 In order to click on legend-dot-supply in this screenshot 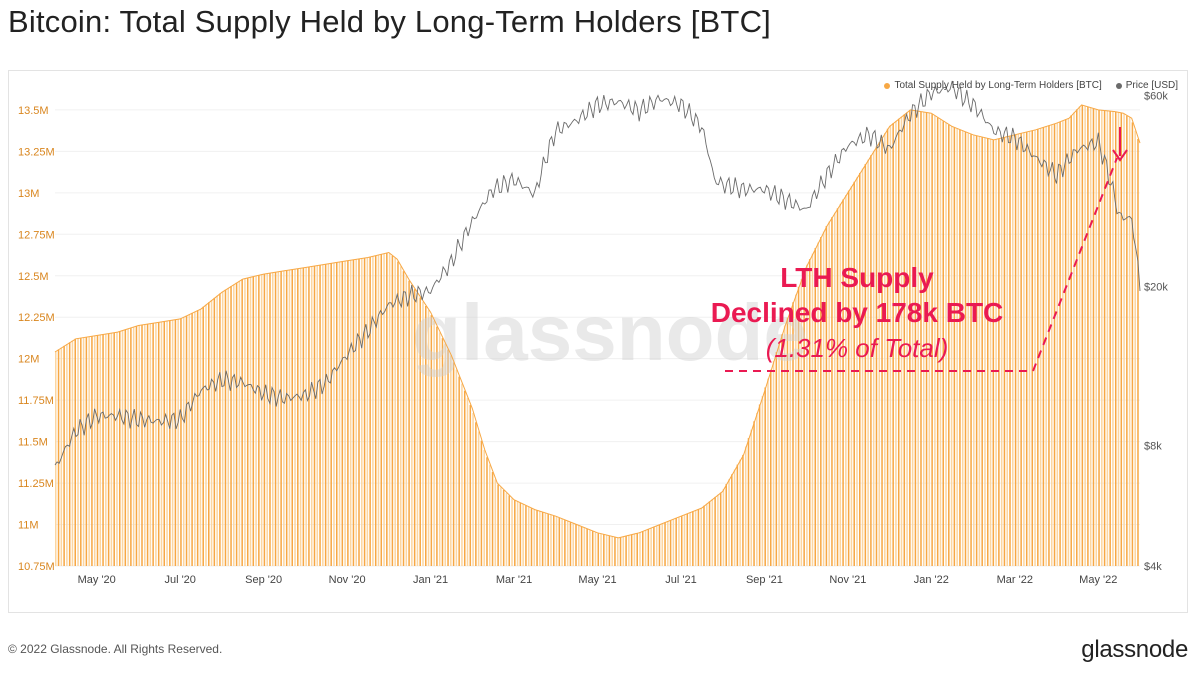, I will do `click(887, 85)`.